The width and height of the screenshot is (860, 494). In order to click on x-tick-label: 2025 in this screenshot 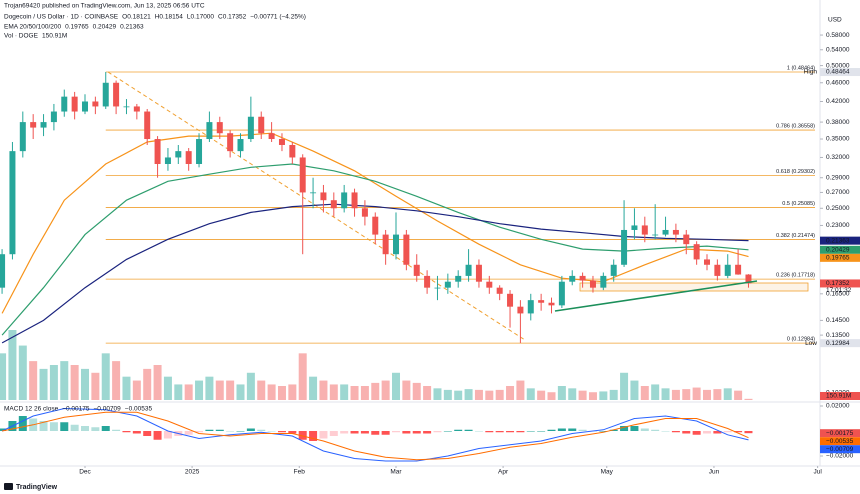, I will do `click(192, 472)`.